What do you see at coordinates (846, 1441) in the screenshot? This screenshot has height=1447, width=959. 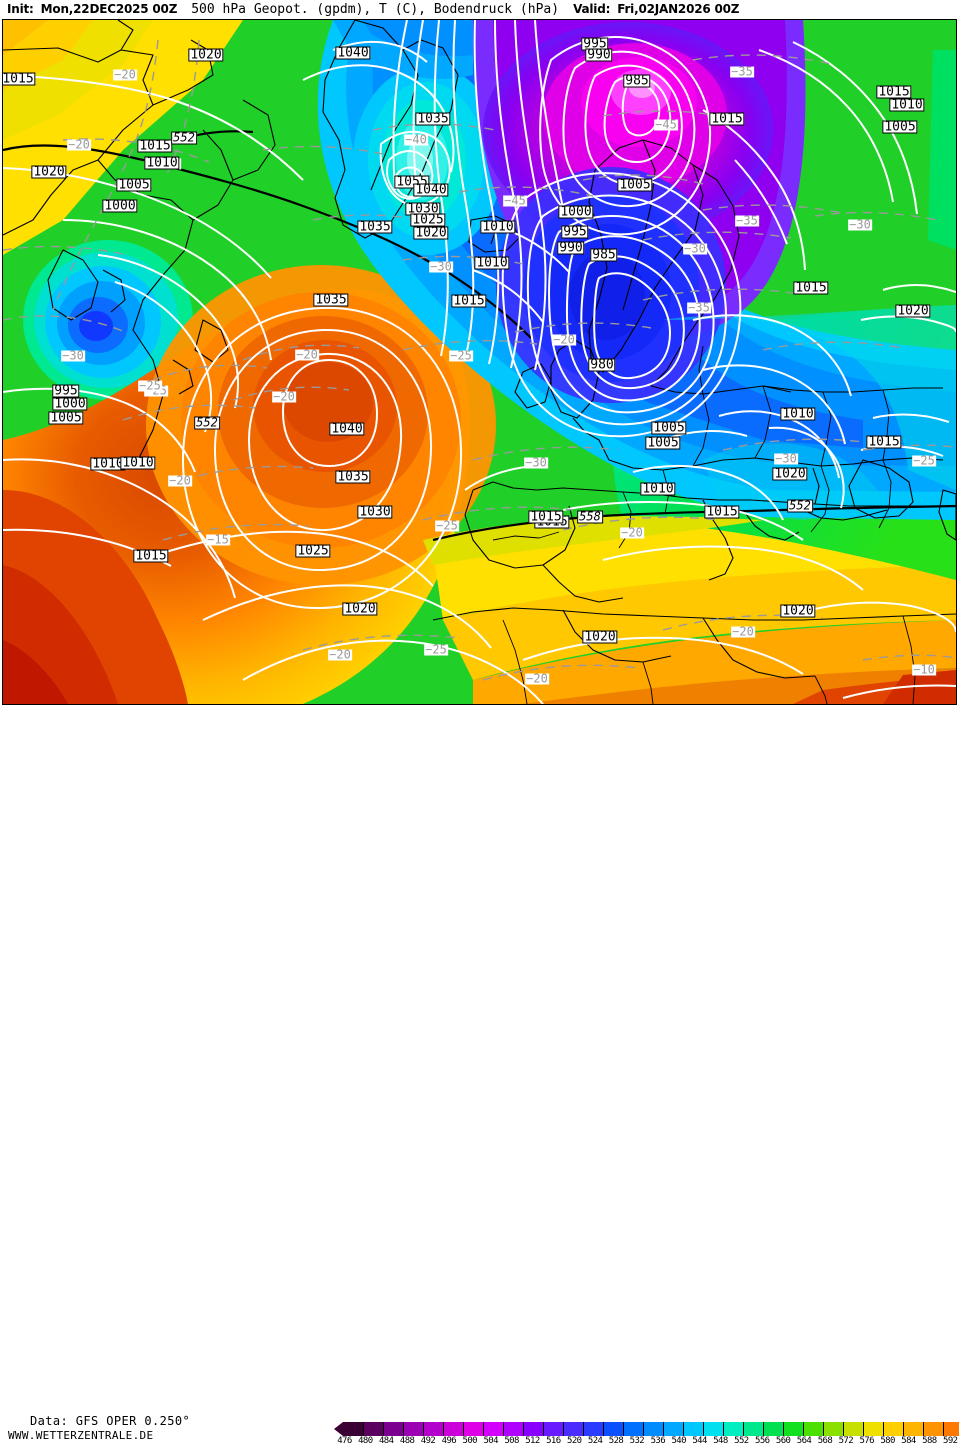 I see `color-scale-tick: 572` at bounding box center [846, 1441].